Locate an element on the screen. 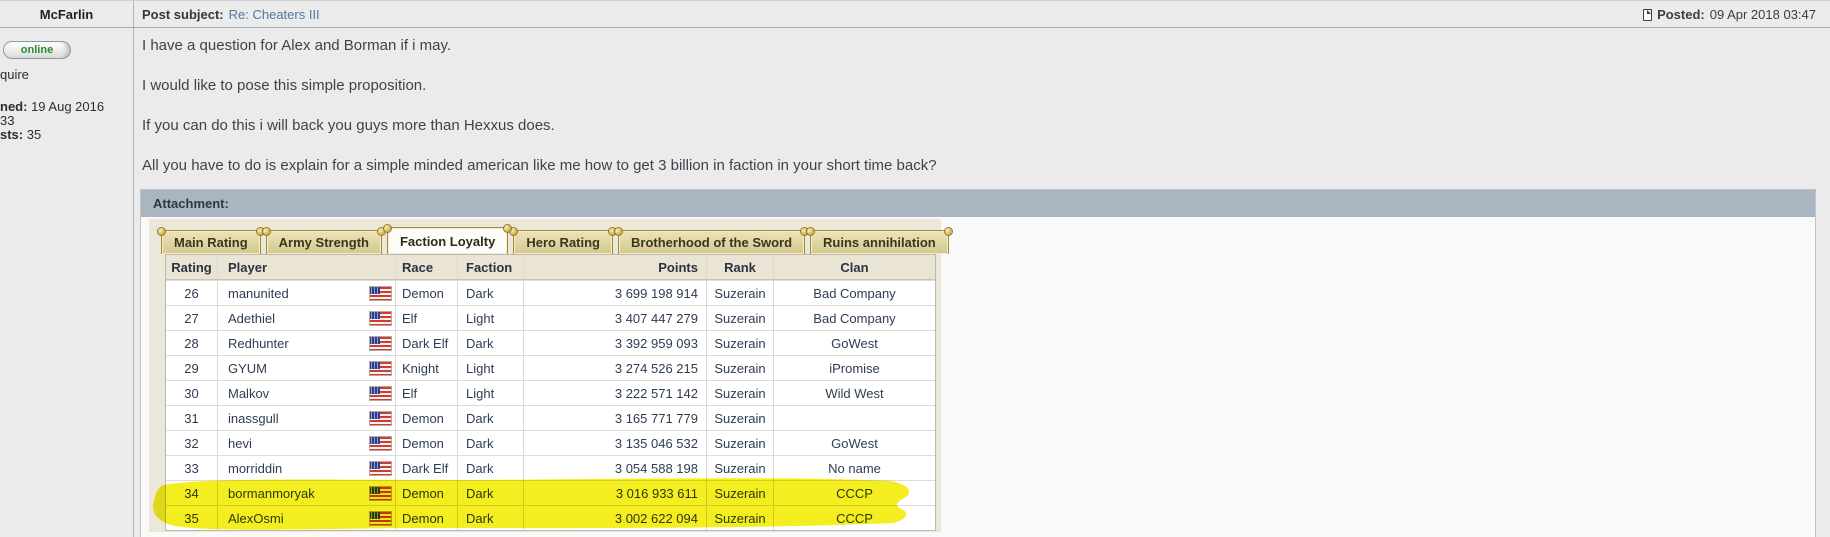 This screenshot has height=537, width=1830. cell-player: manunited is located at coordinates (307, 293).